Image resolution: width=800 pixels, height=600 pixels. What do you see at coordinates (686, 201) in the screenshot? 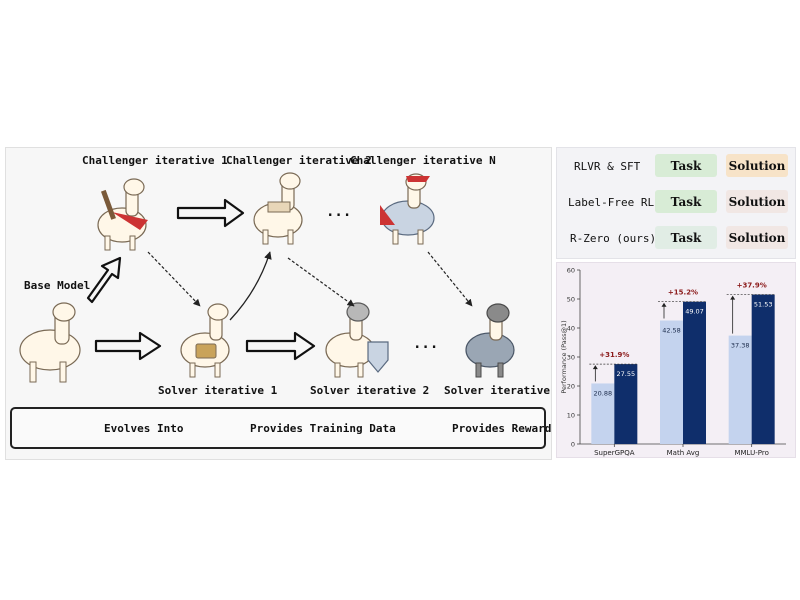
I see `tag-task-label-free-rl: Task` at bounding box center [686, 201].